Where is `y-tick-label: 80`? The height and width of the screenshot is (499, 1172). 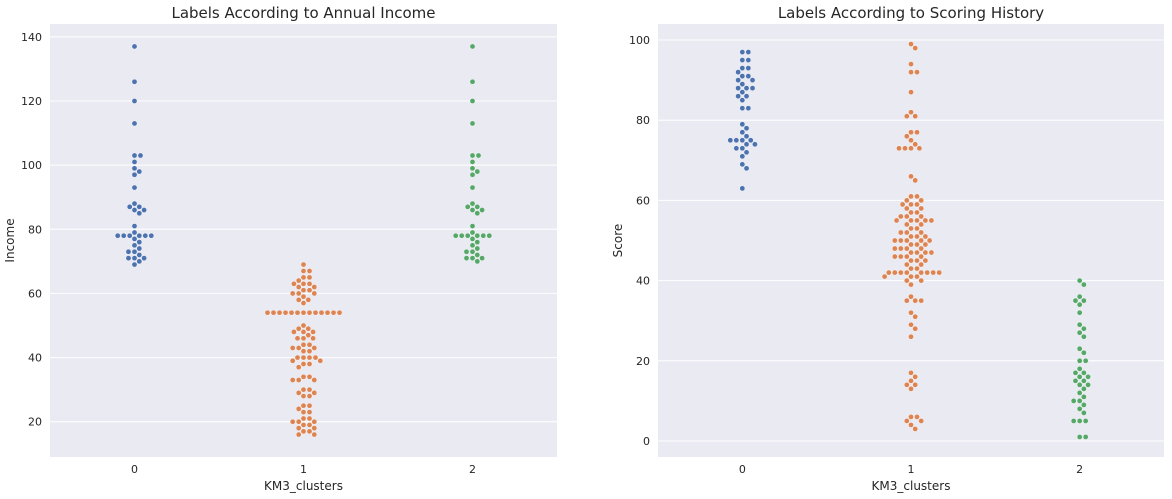 y-tick-label: 80 is located at coordinates (643, 120).